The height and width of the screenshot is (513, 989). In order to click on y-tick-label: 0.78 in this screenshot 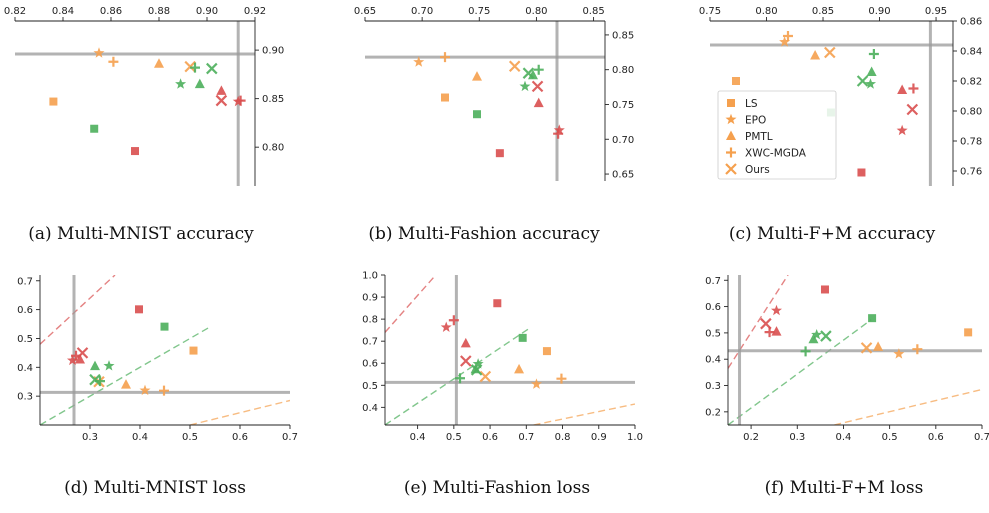, I will do `click(971, 142)`.